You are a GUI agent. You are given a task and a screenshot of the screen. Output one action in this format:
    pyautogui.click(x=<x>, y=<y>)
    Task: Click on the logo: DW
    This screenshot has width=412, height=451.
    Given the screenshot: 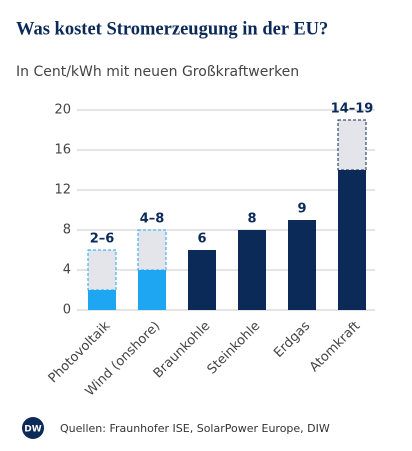 What is the action you would take?
    pyautogui.click(x=32, y=430)
    